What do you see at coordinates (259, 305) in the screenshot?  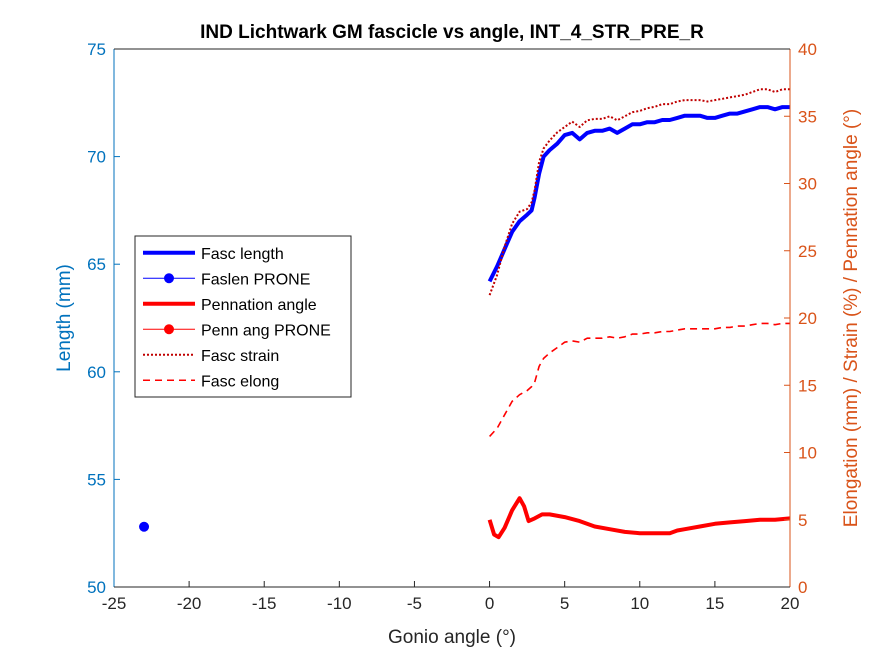 I see `legend-label-pennation-angle: Pennation angle` at bounding box center [259, 305].